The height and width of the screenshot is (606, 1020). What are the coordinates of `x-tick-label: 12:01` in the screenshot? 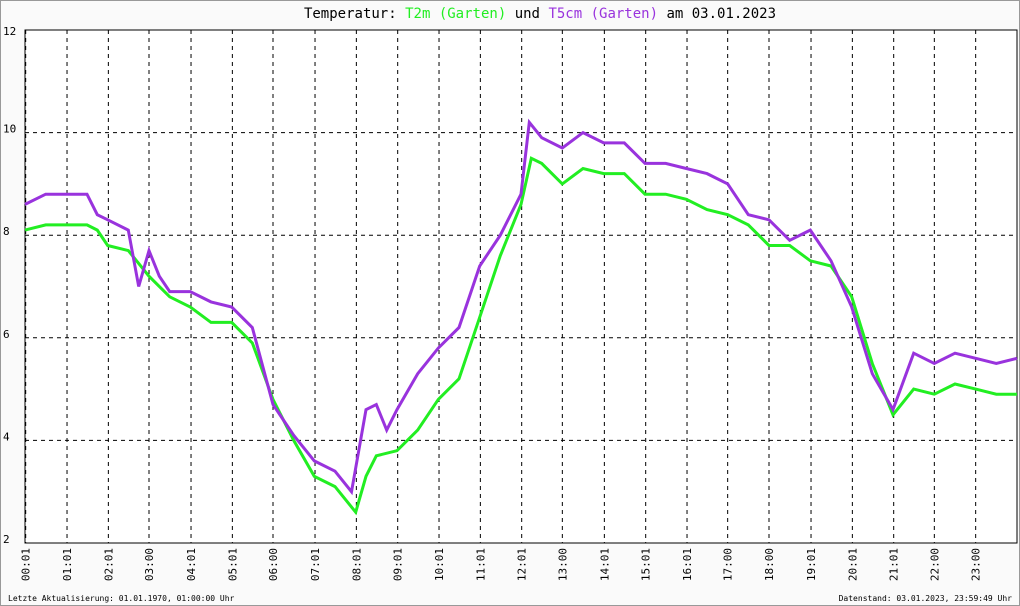 It's located at (522, 564).